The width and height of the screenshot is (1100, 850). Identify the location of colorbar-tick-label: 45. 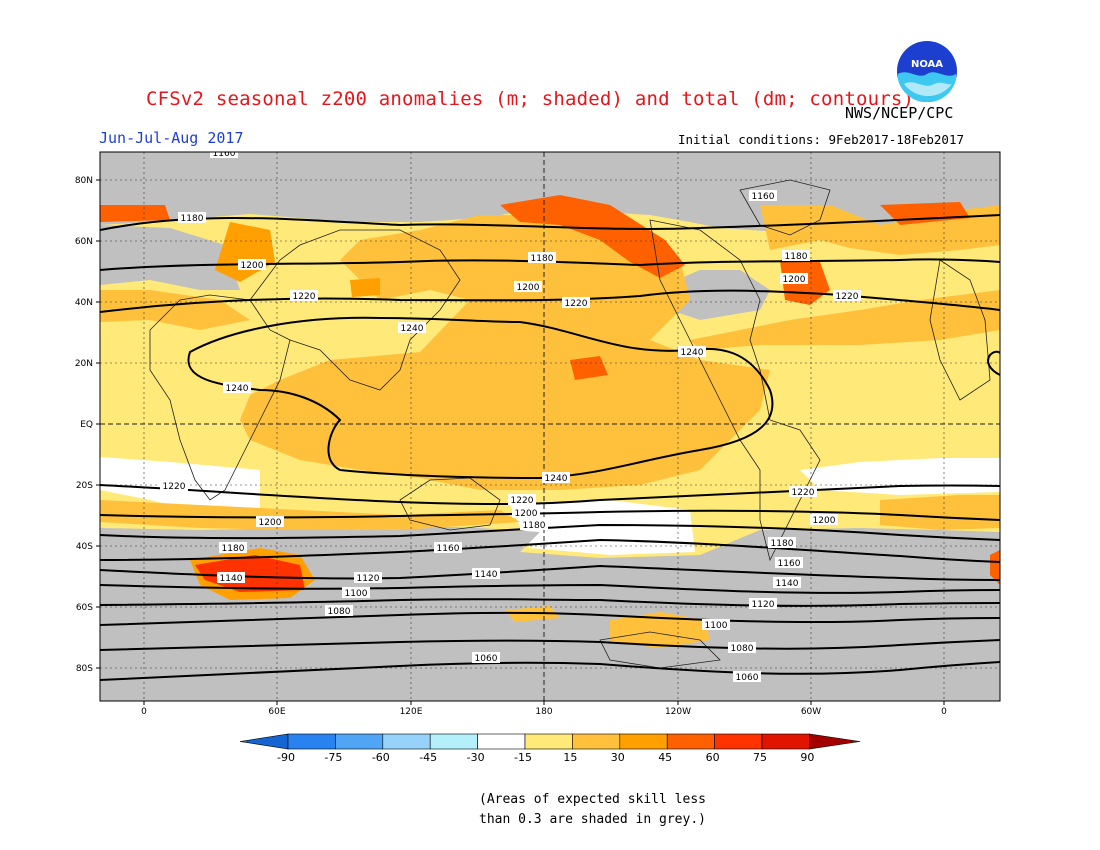
(665, 757).